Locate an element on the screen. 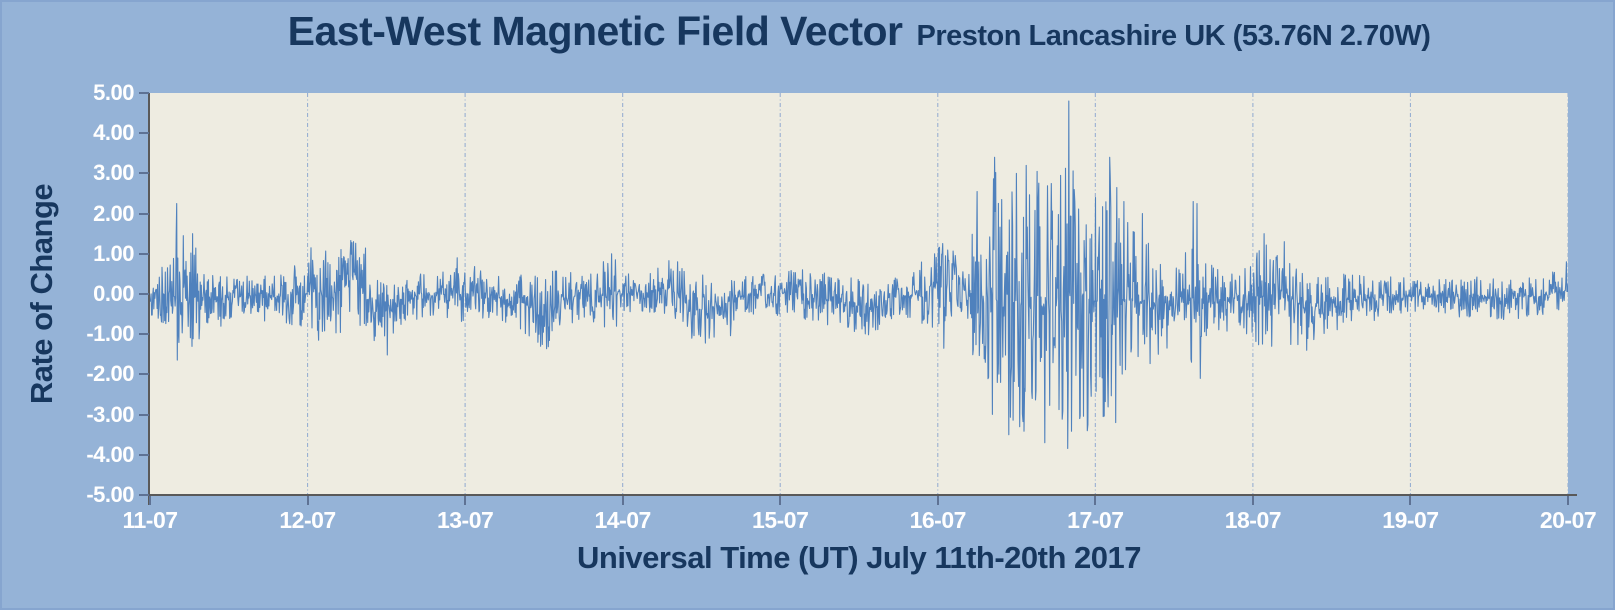 Image resolution: width=1615 pixels, height=610 pixels. x-tick-label: 20-07 is located at coordinates (1568, 520).